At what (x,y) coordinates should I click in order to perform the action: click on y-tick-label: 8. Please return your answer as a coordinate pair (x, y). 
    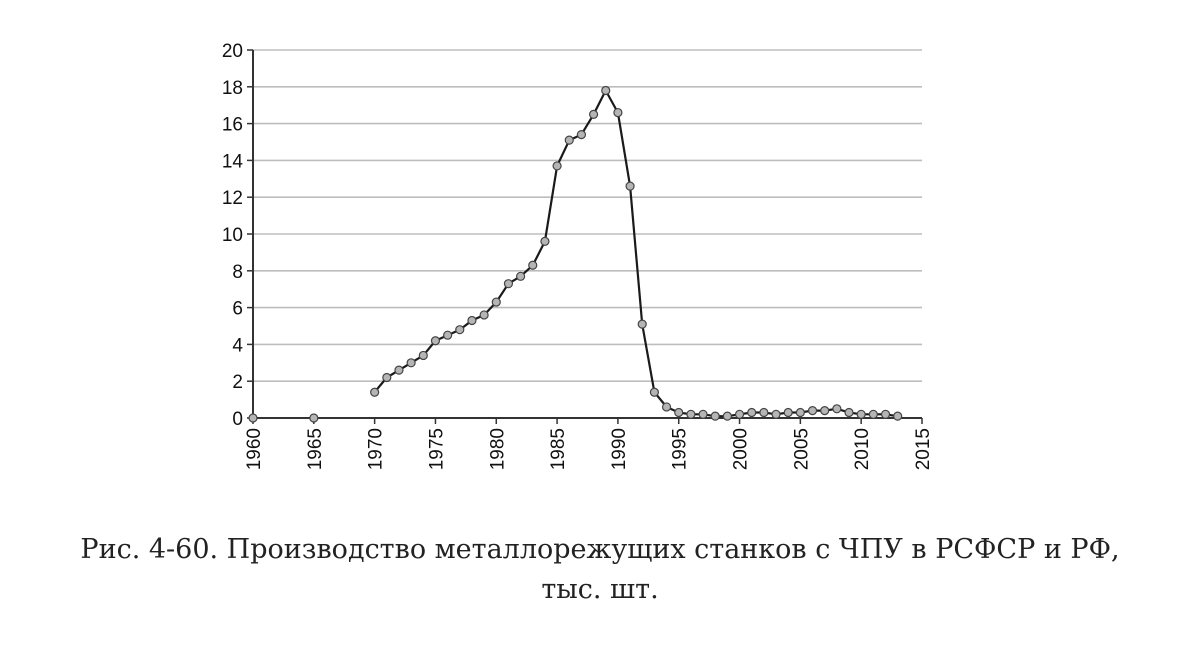
    Looking at the image, I should click on (237, 272).